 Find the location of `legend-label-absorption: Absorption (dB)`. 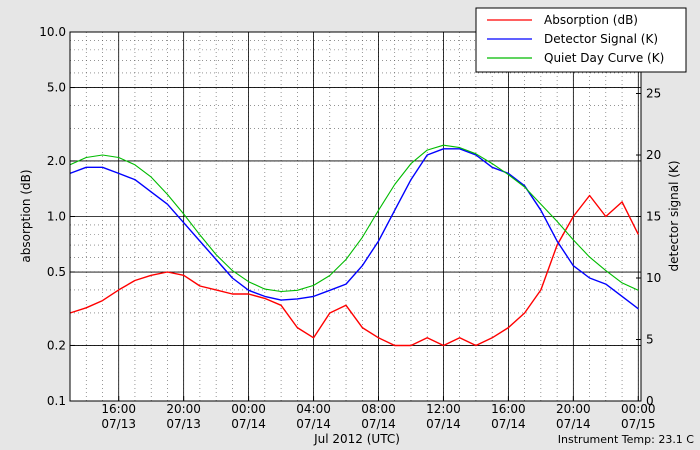

legend-label-absorption: Absorption (dB) is located at coordinates (591, 20).